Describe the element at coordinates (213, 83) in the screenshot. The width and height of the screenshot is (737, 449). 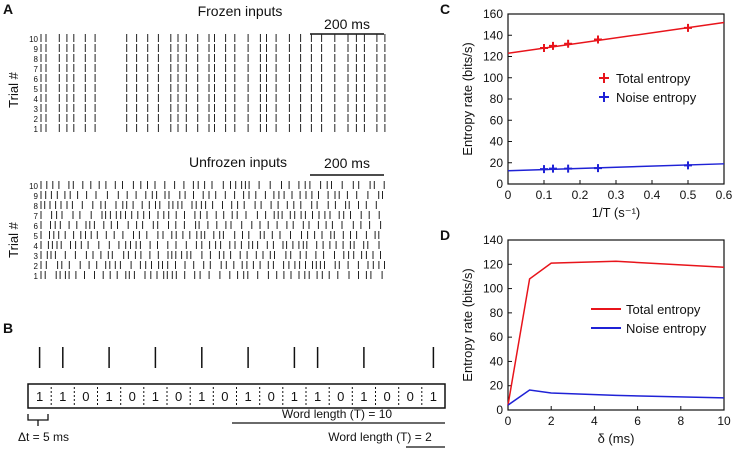
I see `frozen-raster` at that location.